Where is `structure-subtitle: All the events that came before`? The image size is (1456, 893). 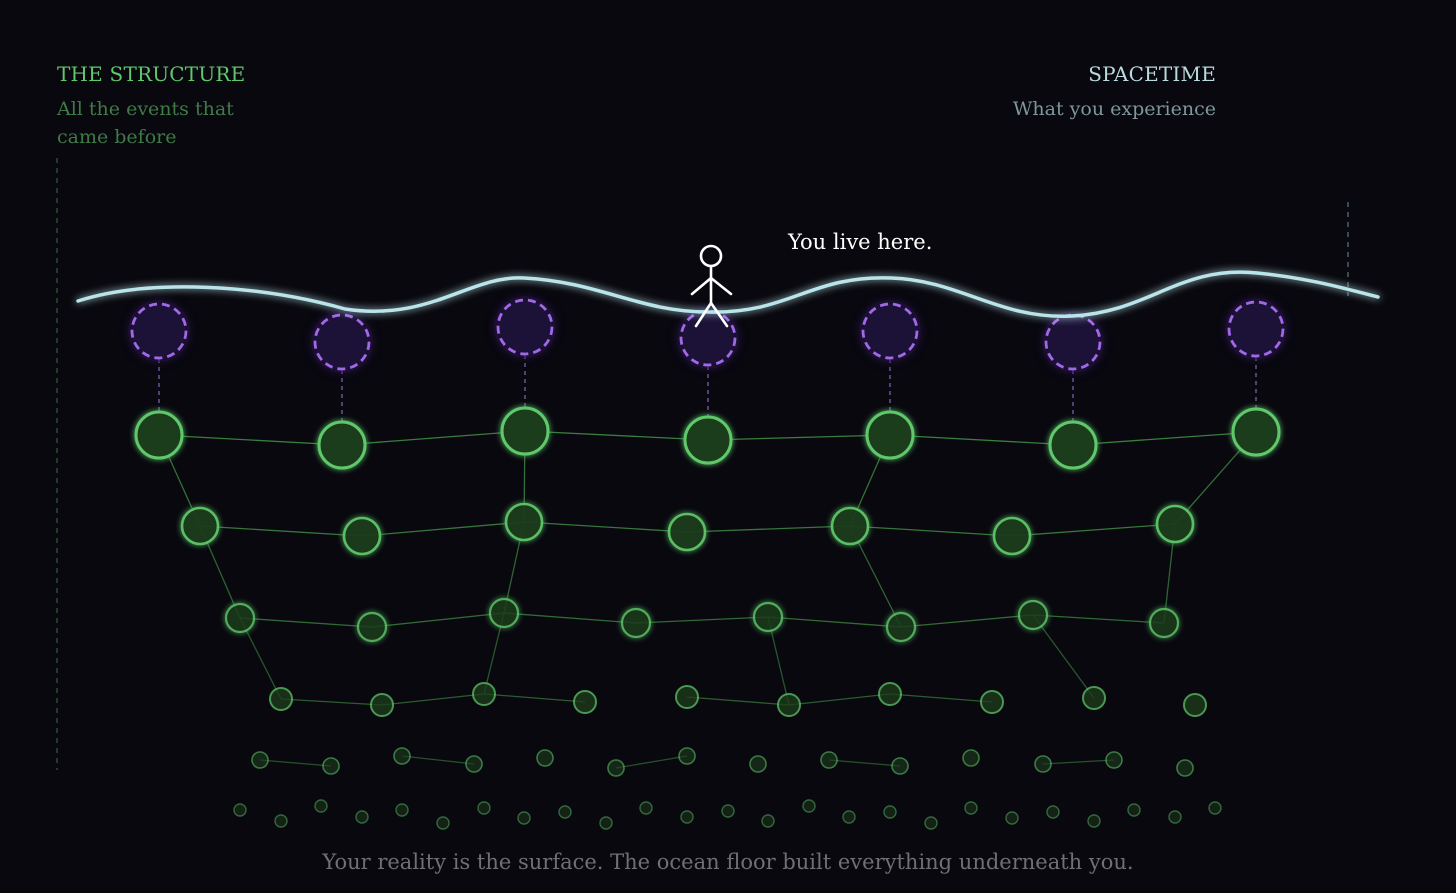 structure-subtitle: All the events that came before is located at coordinates (145, 123).